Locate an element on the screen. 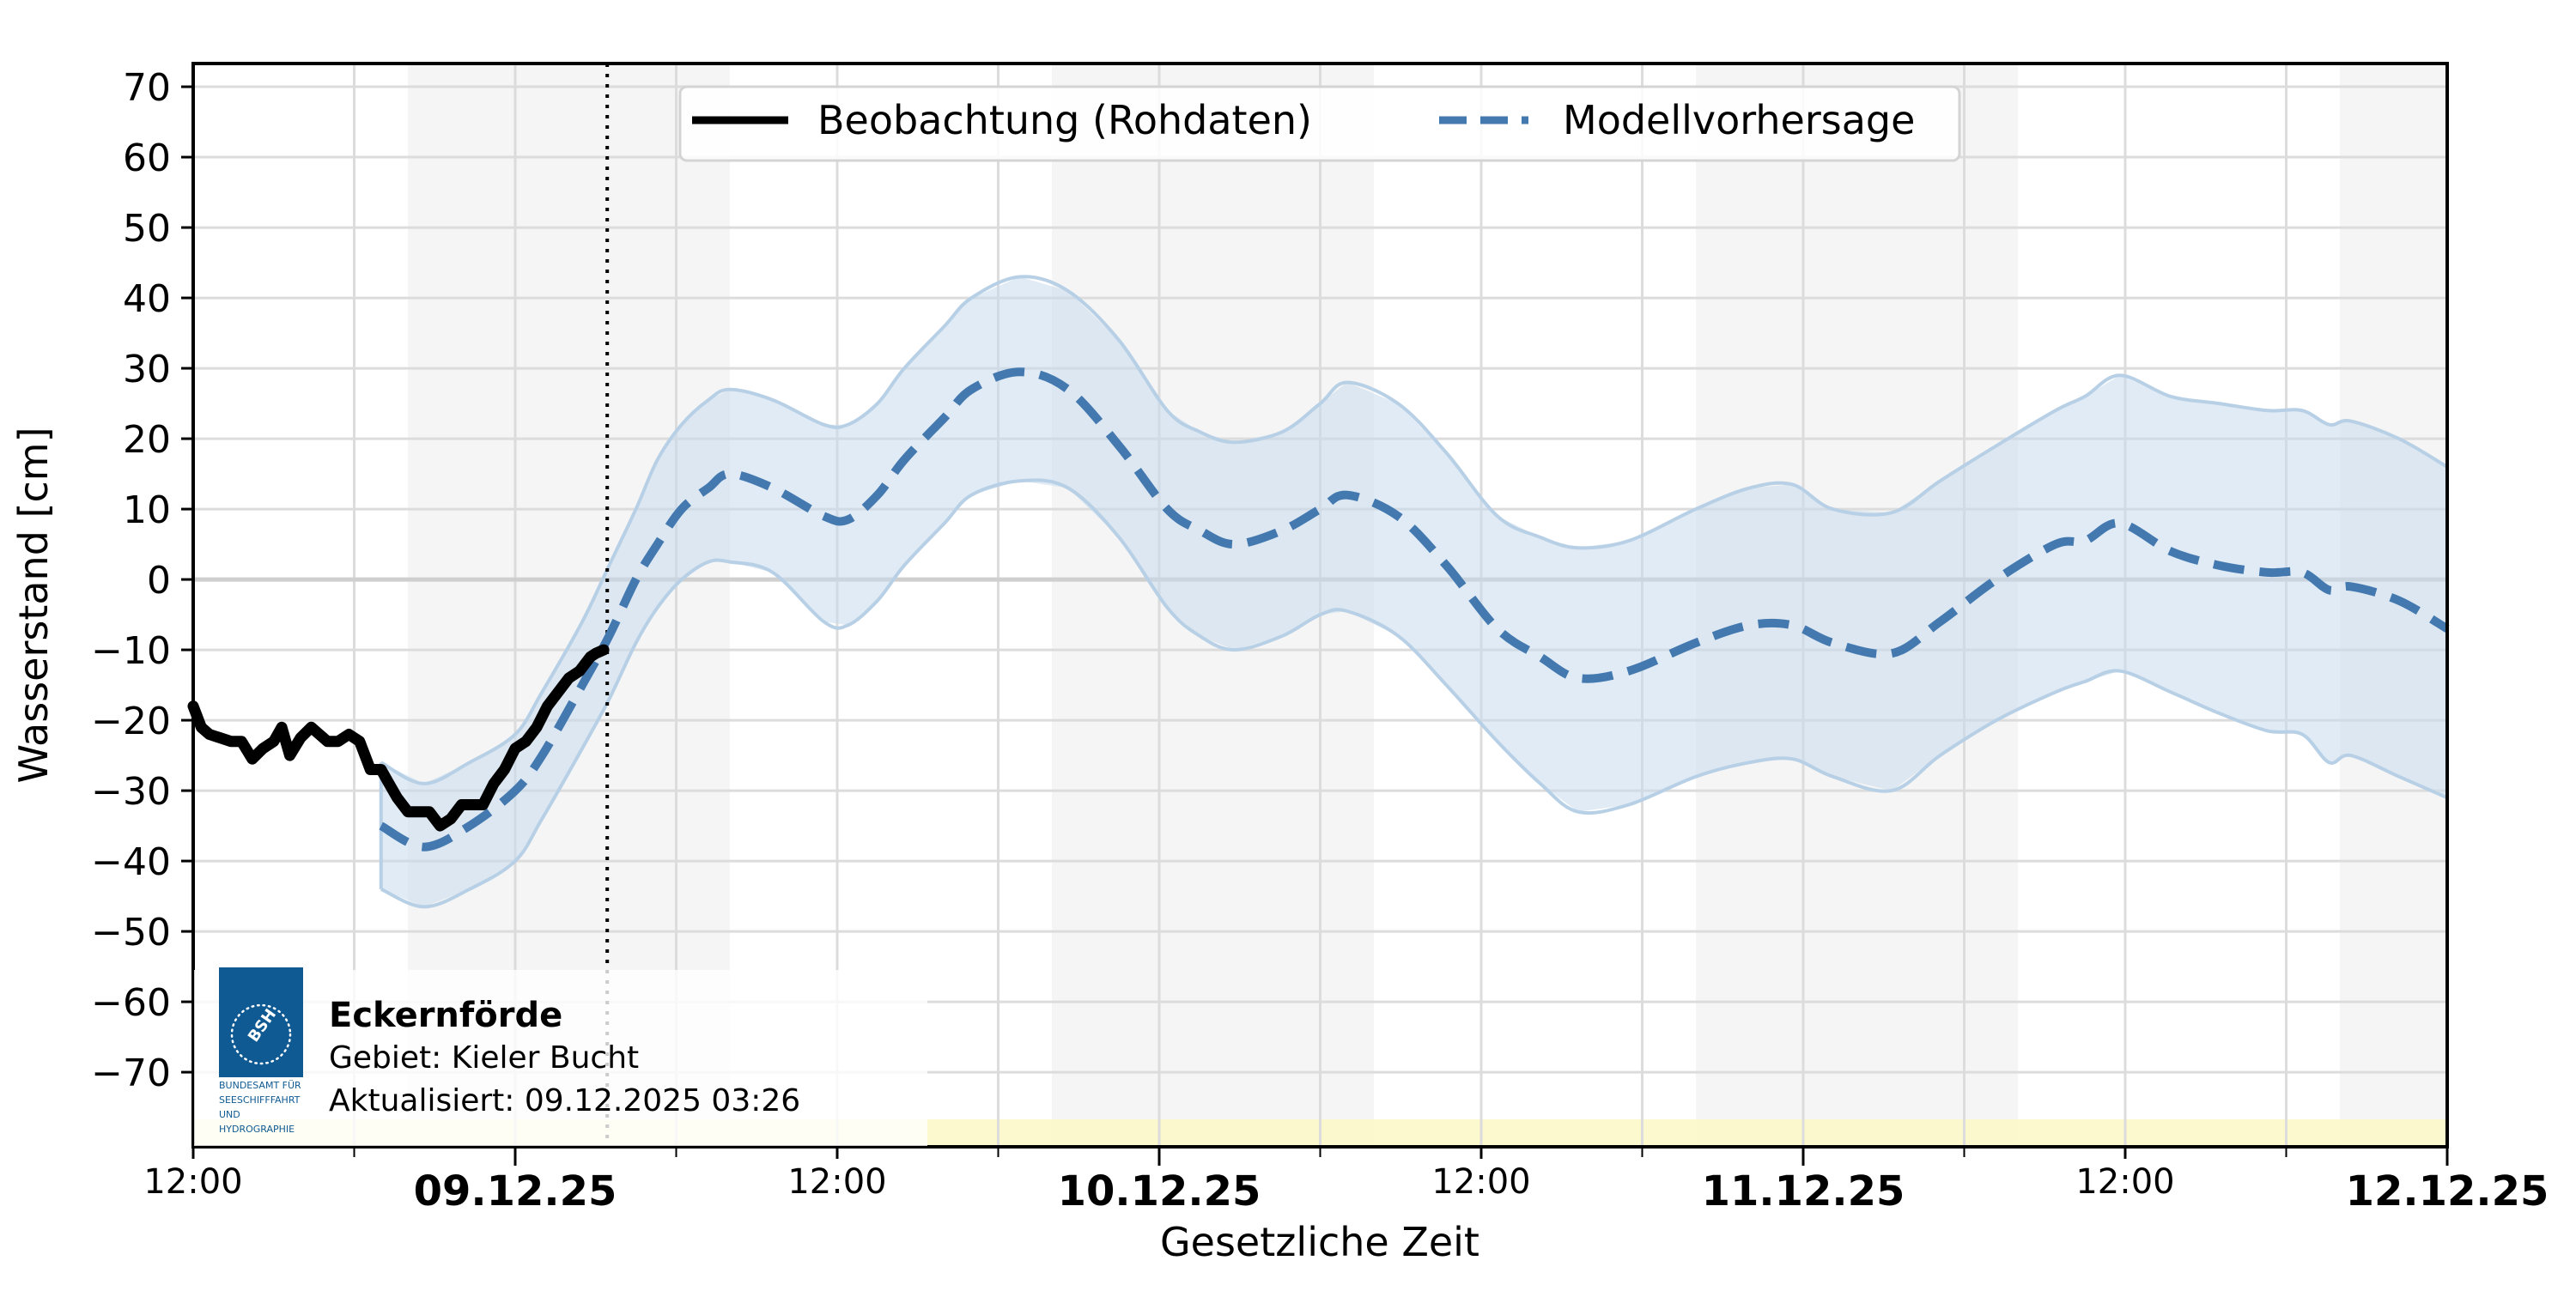  y-axis-title: Wasserstand [cm] is located at coordinates (33, 605).